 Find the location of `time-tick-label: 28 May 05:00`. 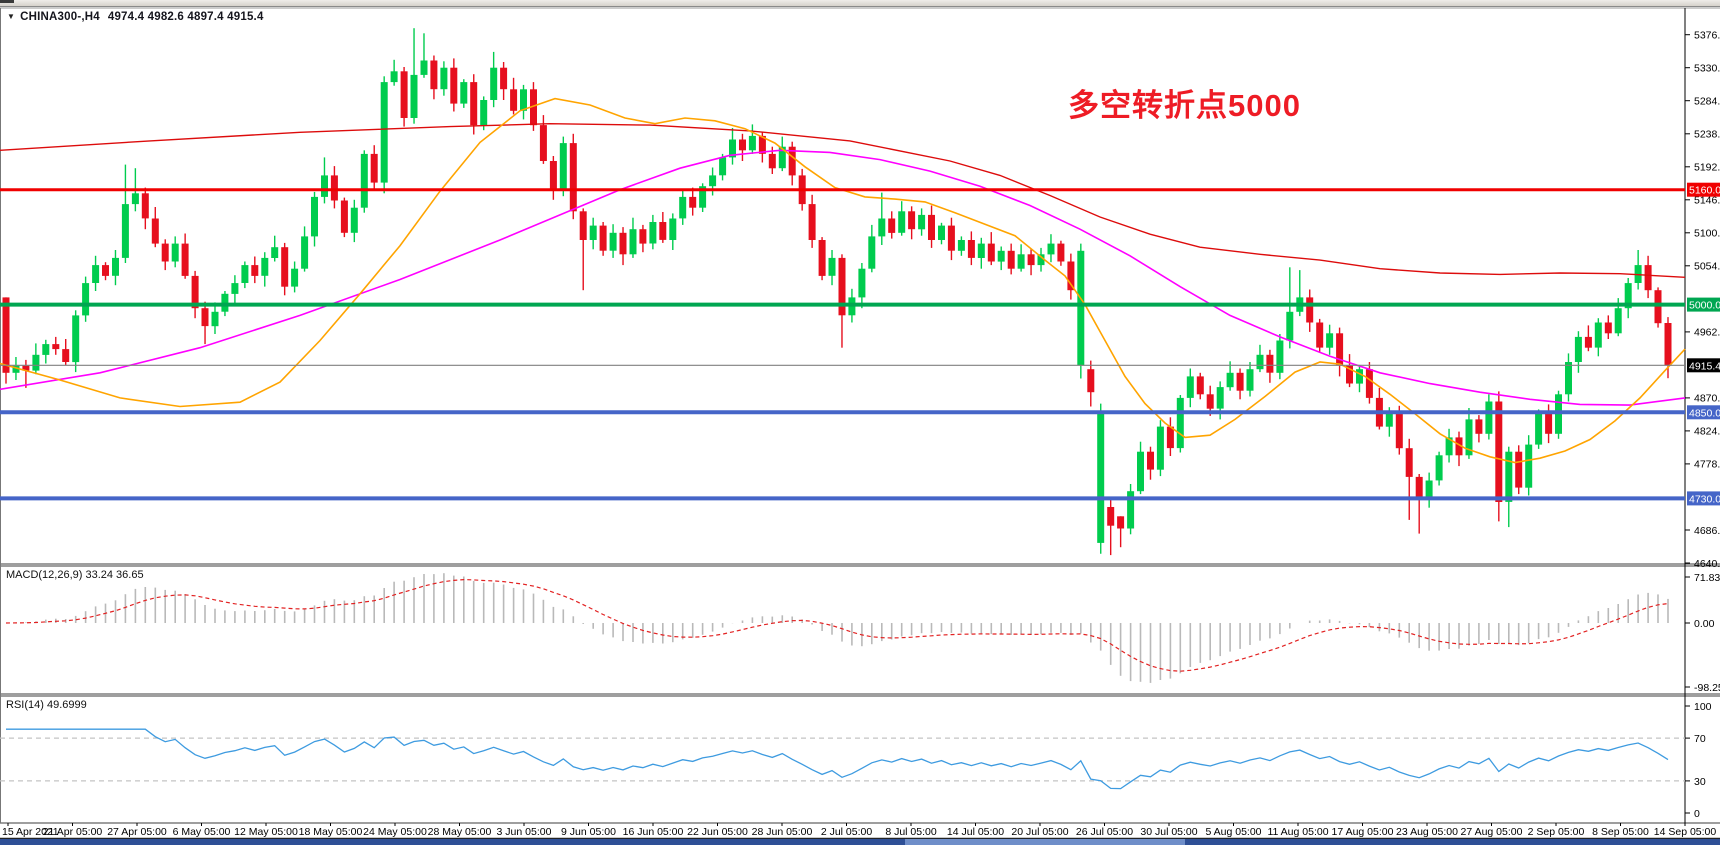

time-tick-label: 28 May 05:00 is located at coordinates (460, 832).